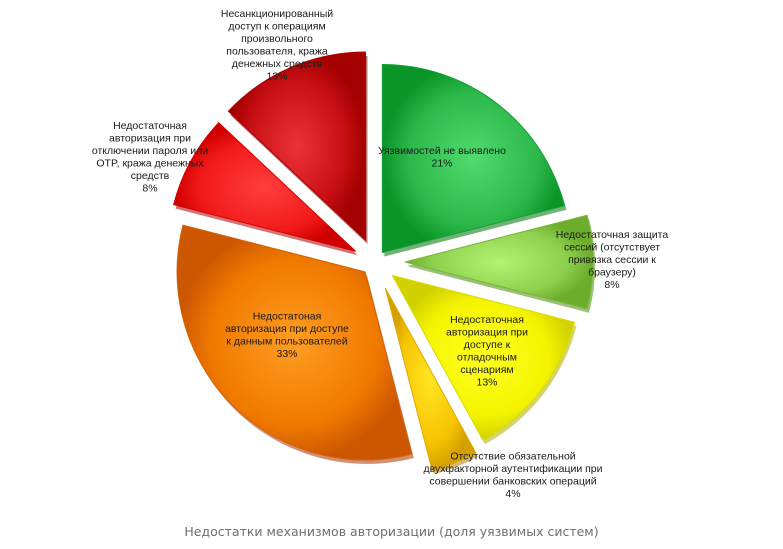 Image resolution: width=783 pixels, height=549 pixels. I want to click on slice-value-5: 33%, so click(286, 354).